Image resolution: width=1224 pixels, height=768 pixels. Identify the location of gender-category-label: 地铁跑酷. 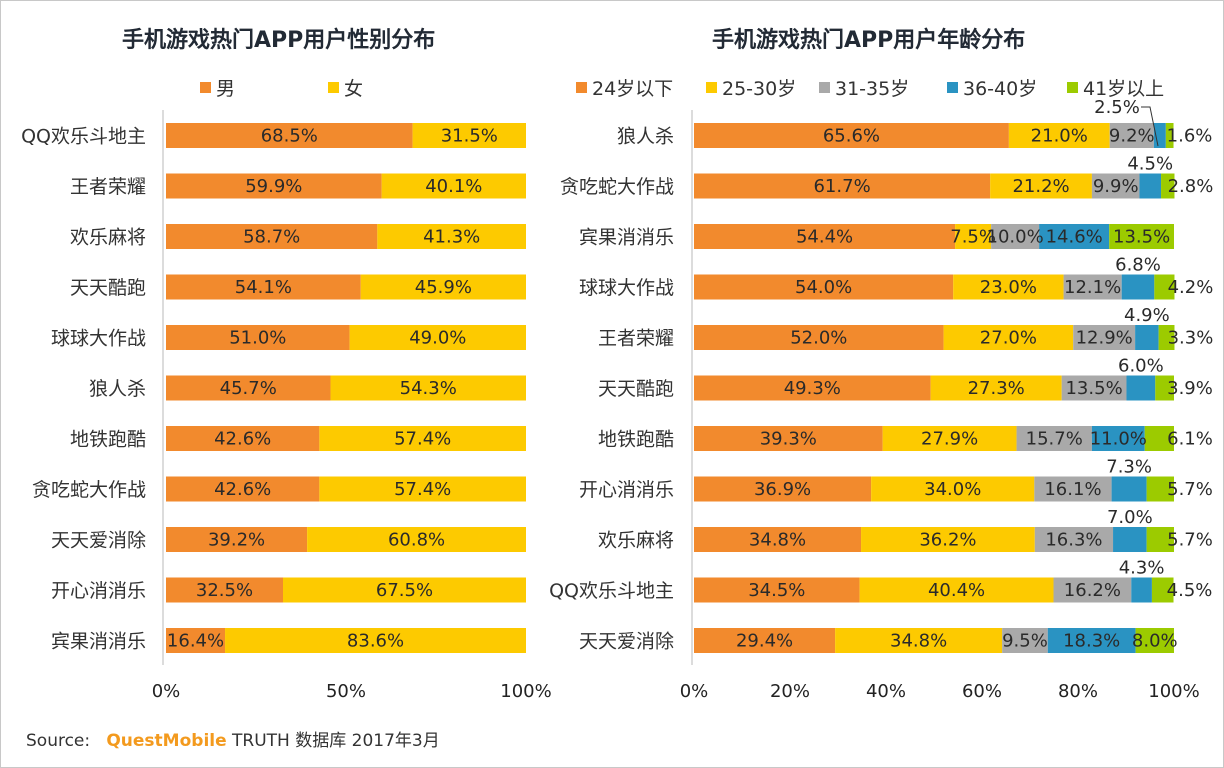
(108, 440).